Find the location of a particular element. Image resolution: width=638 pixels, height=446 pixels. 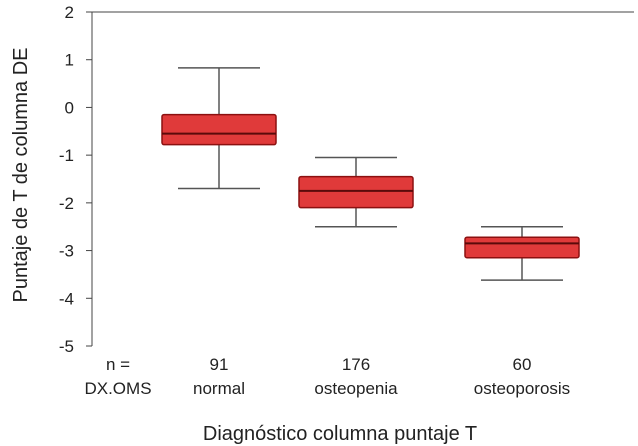

y-tick-label: 0 is located at coordinates (69, 107).